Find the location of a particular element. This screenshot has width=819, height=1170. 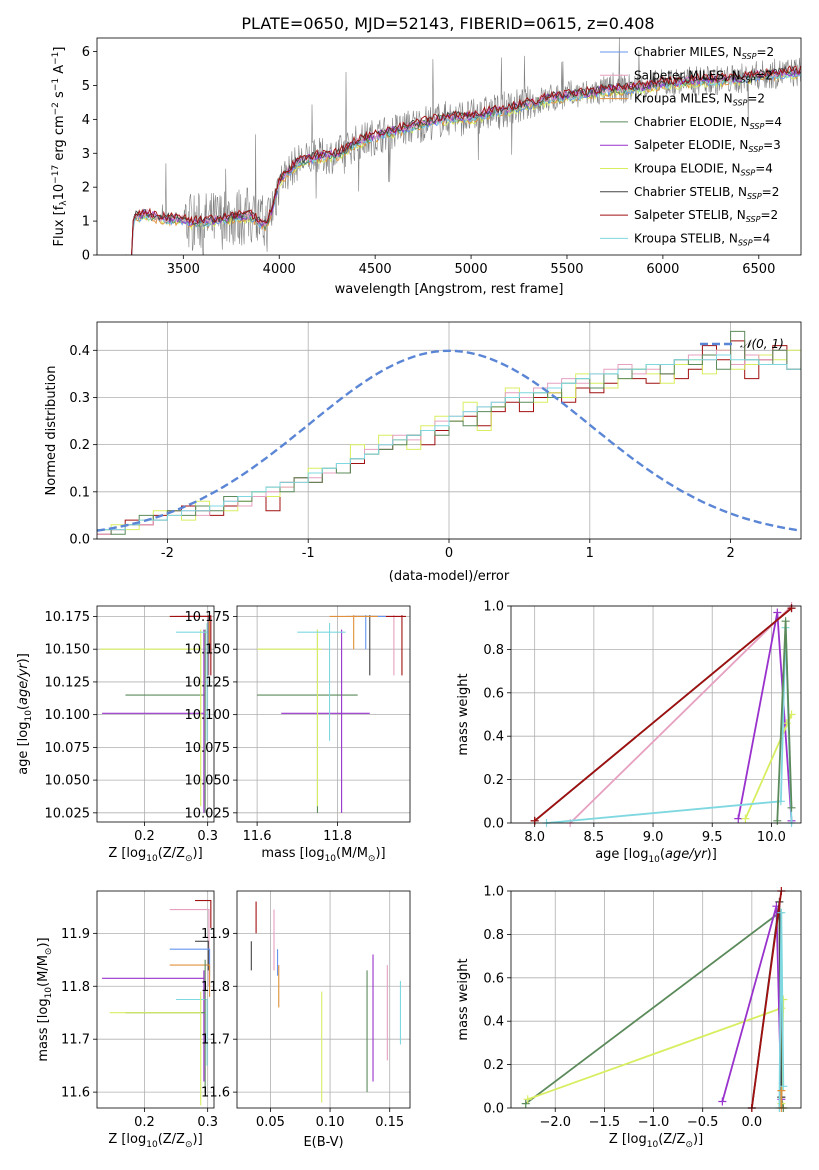

legend-label: Kroupa ELODIE, NSSP=4 is located at coordinates (703, 170).